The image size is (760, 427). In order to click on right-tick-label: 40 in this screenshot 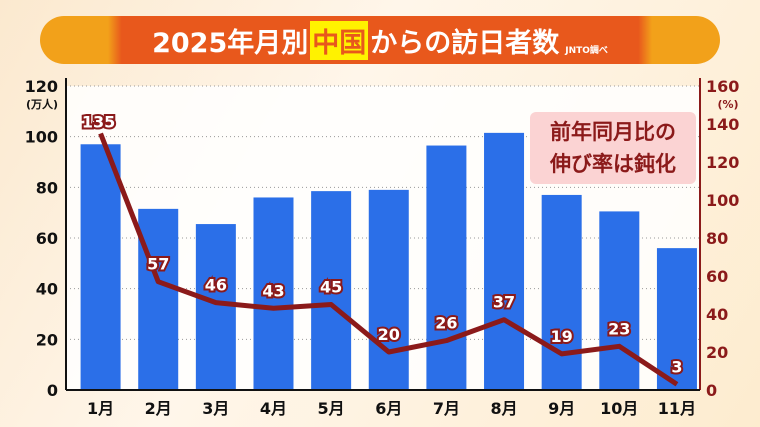, I will do `click(717, 314)`.